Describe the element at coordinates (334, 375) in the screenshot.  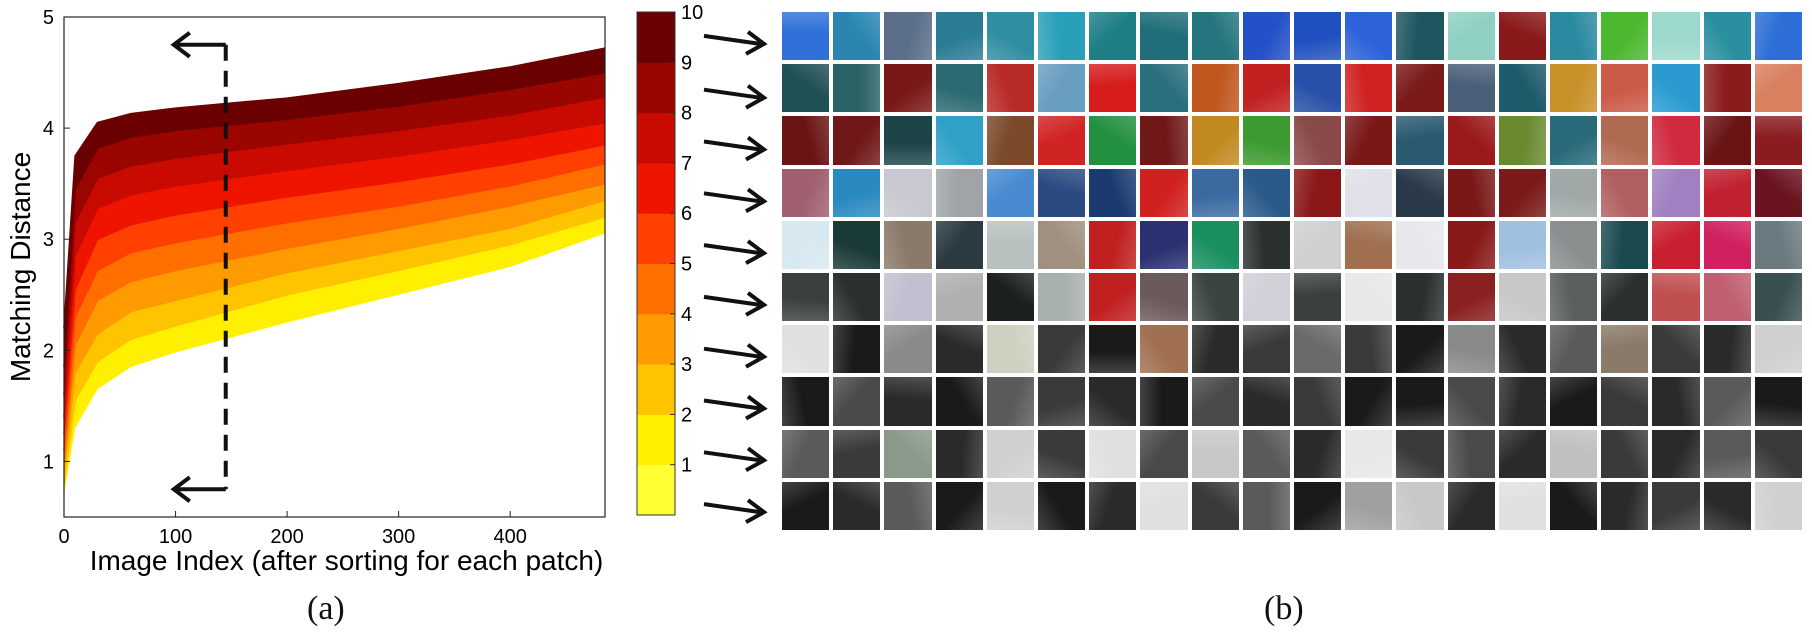
I see `empty-region` at that location.